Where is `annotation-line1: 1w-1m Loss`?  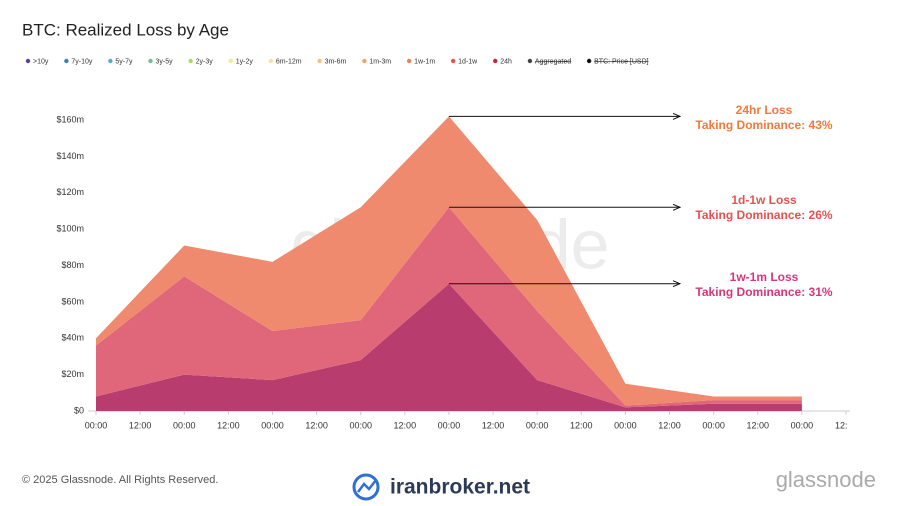 annotation-line1: 1w-1m Loss is located at coordinates (764, 277).